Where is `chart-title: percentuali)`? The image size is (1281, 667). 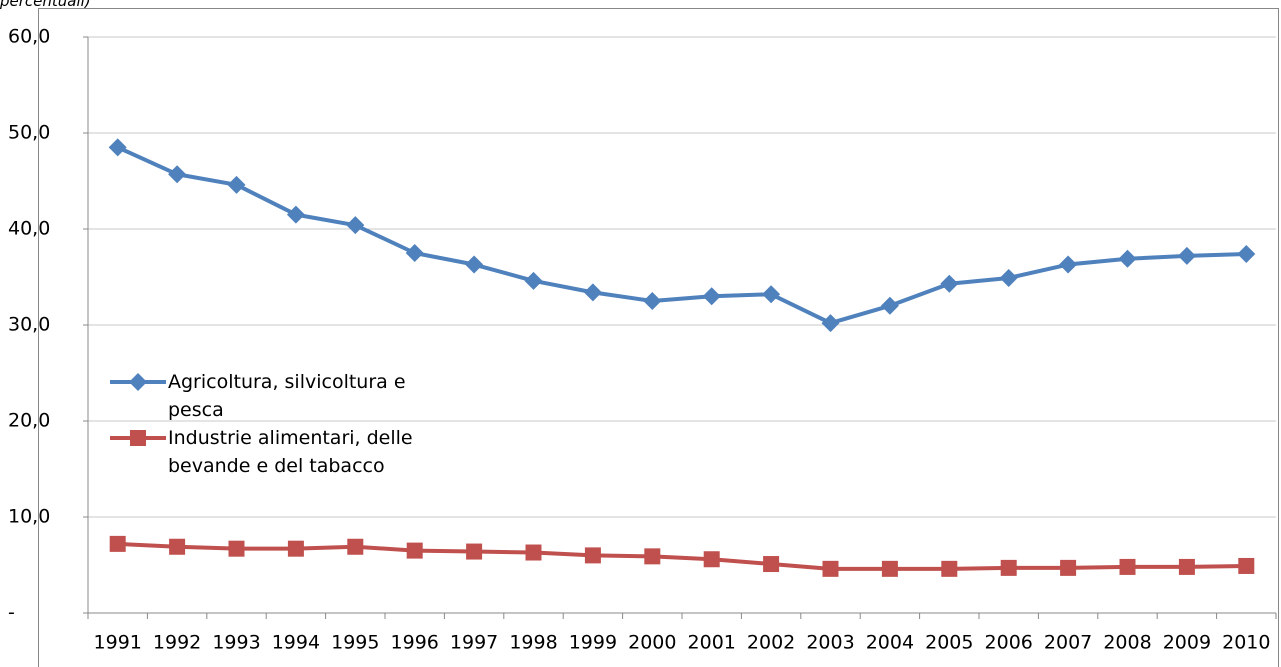 chart-title: percentuali) is located at coordinates (45, 5).